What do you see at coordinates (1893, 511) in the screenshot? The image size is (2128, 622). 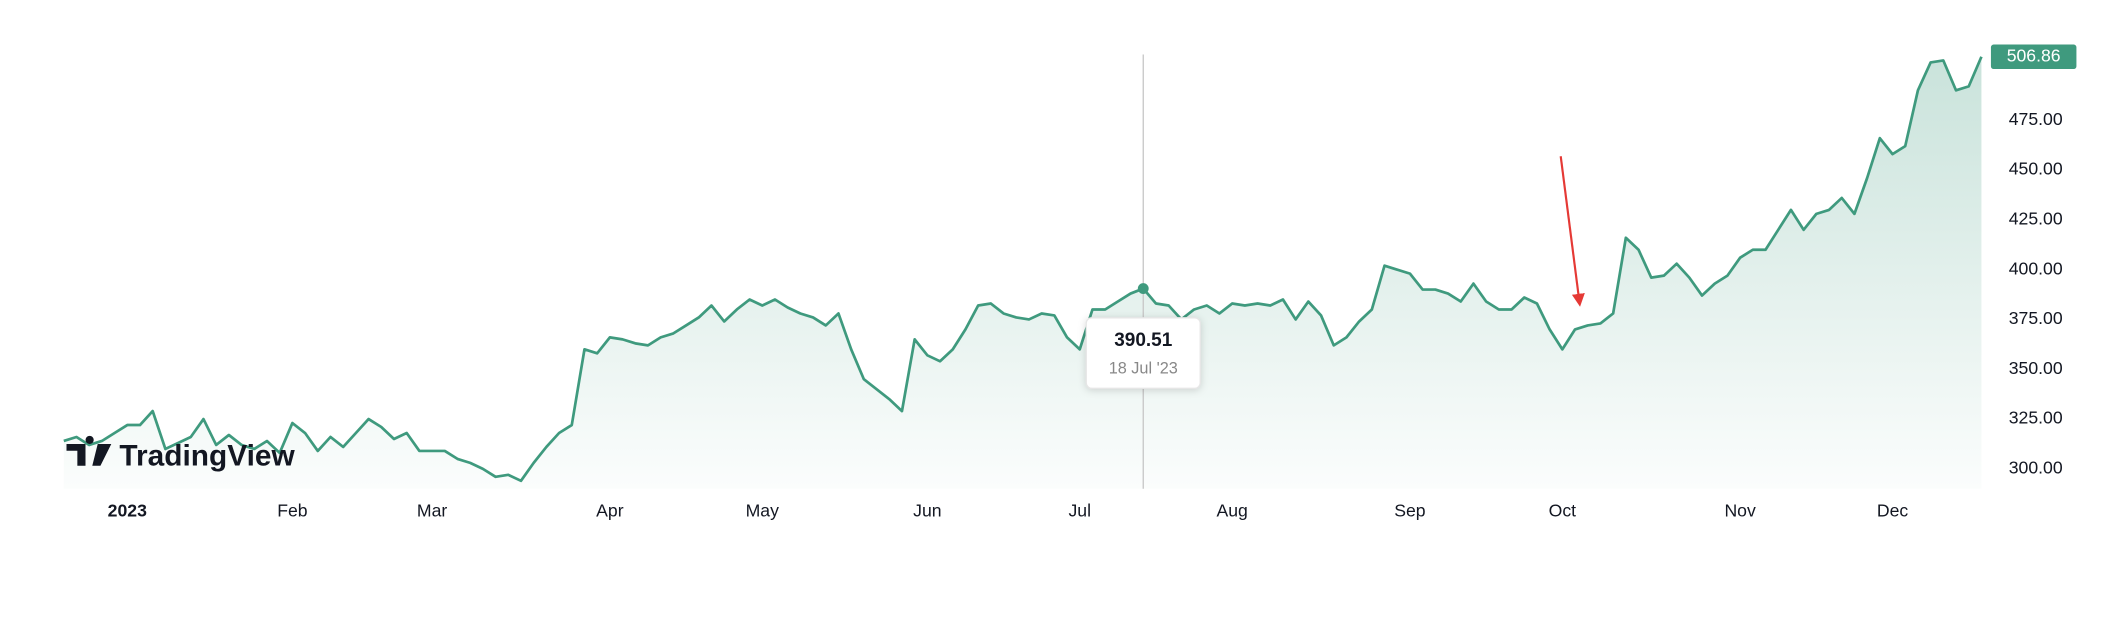 I see `x-tick-label: Dec` at bounding box center [1893, 511].